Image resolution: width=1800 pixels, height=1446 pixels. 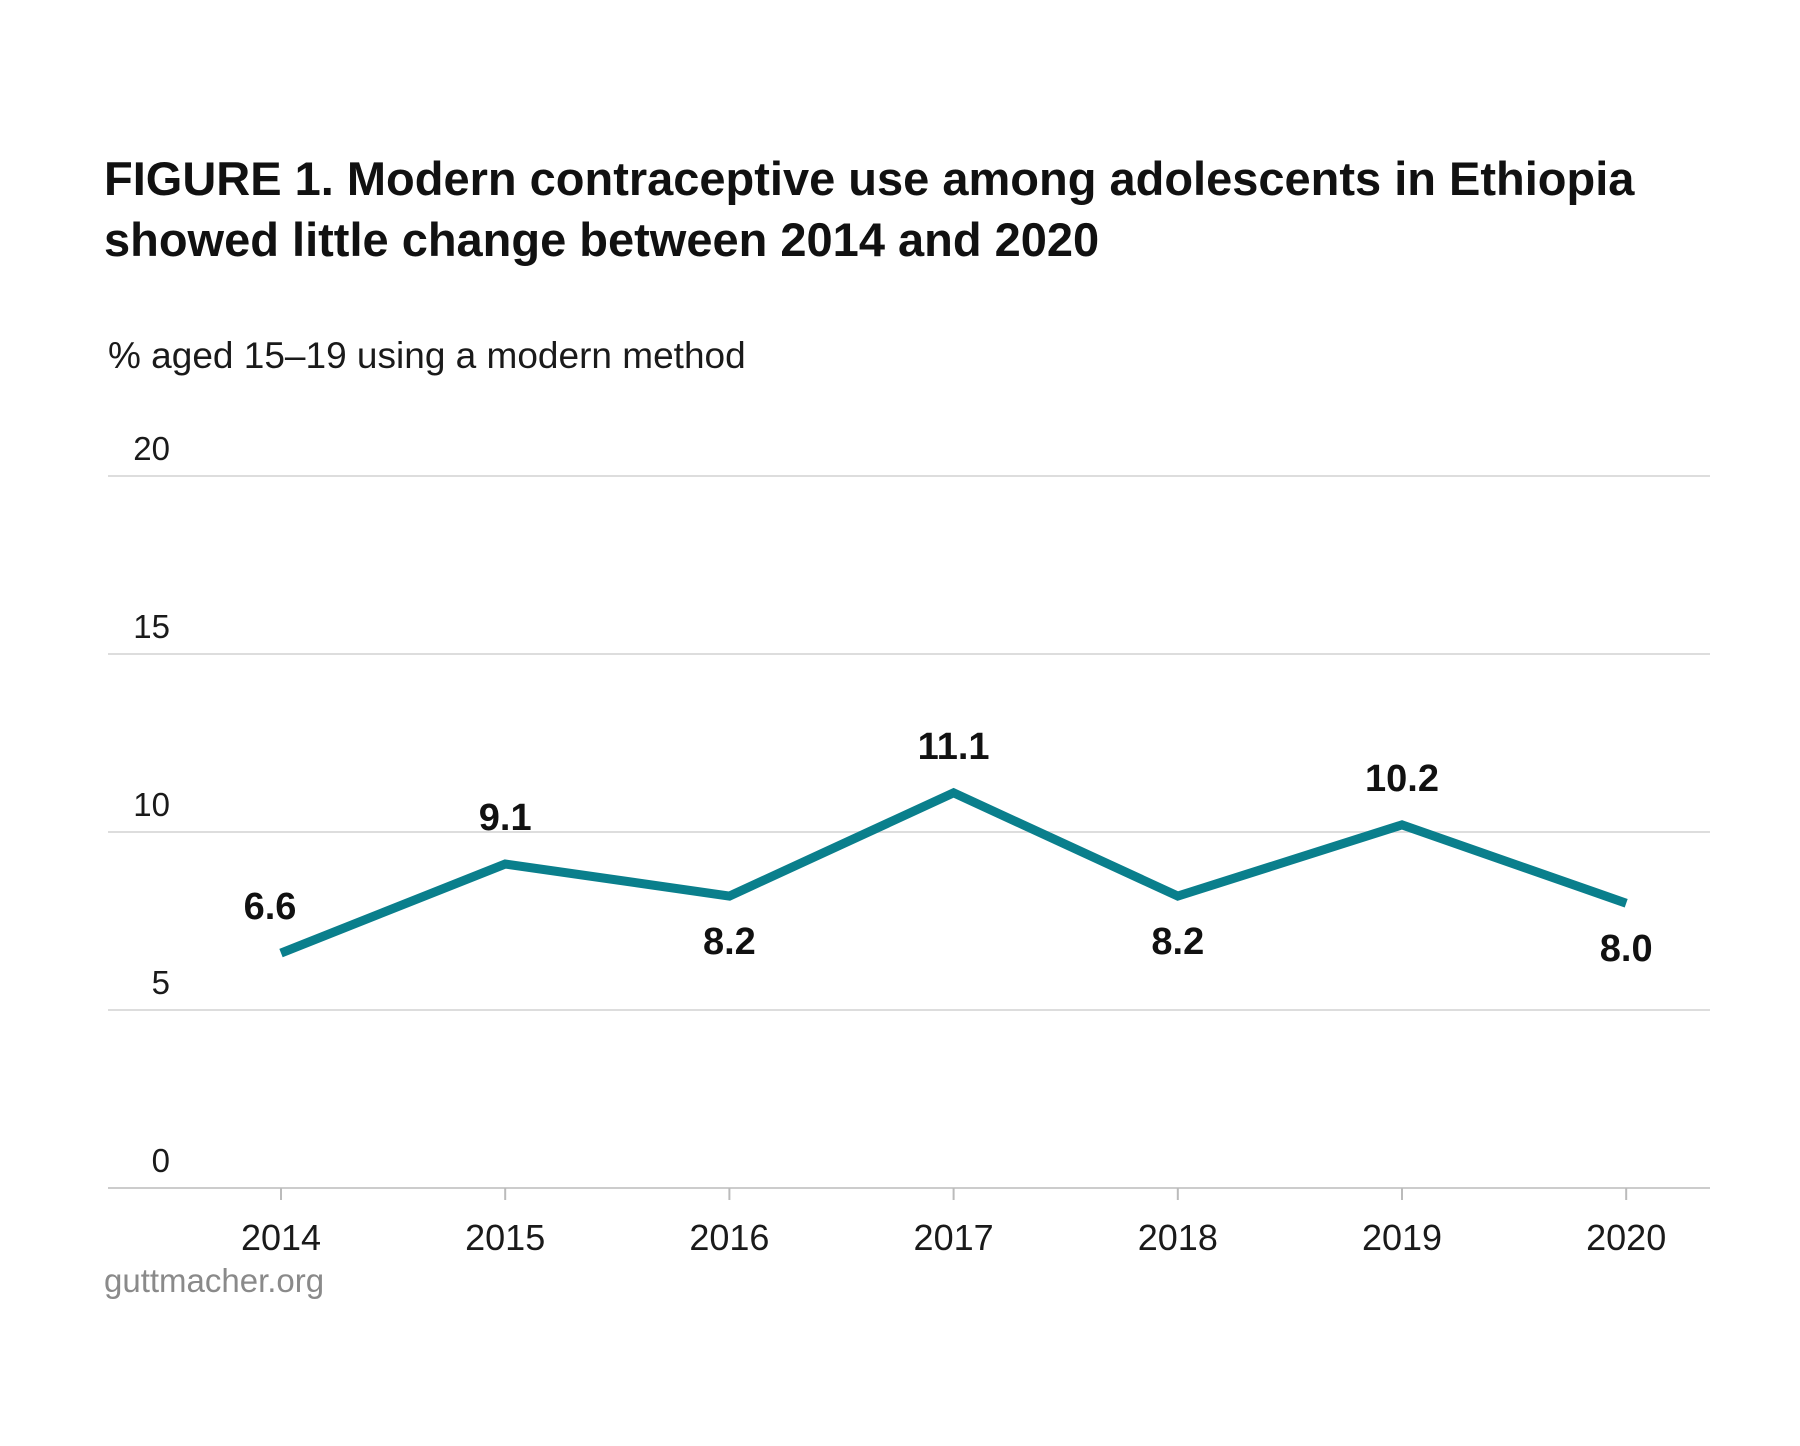 I want to click on data-label-2020: 8.0, so click(x=1626, y=949).